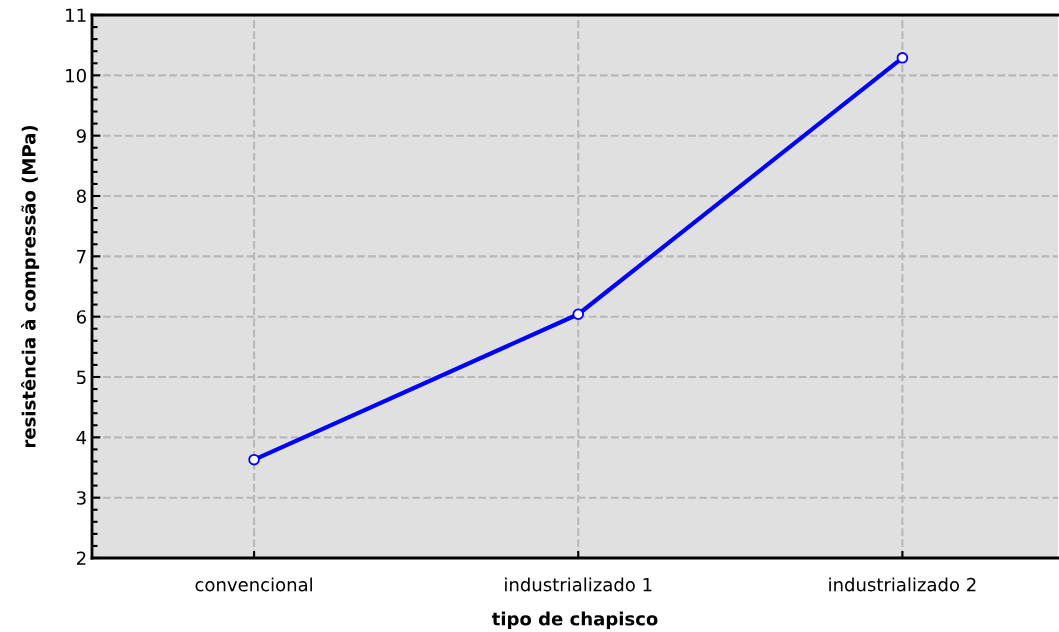 The width and height of the screenshot is (1059, 632). Describe the element at coordinates (81, 257) in the screenshot. I see `y-tick-label: 7` at that location.